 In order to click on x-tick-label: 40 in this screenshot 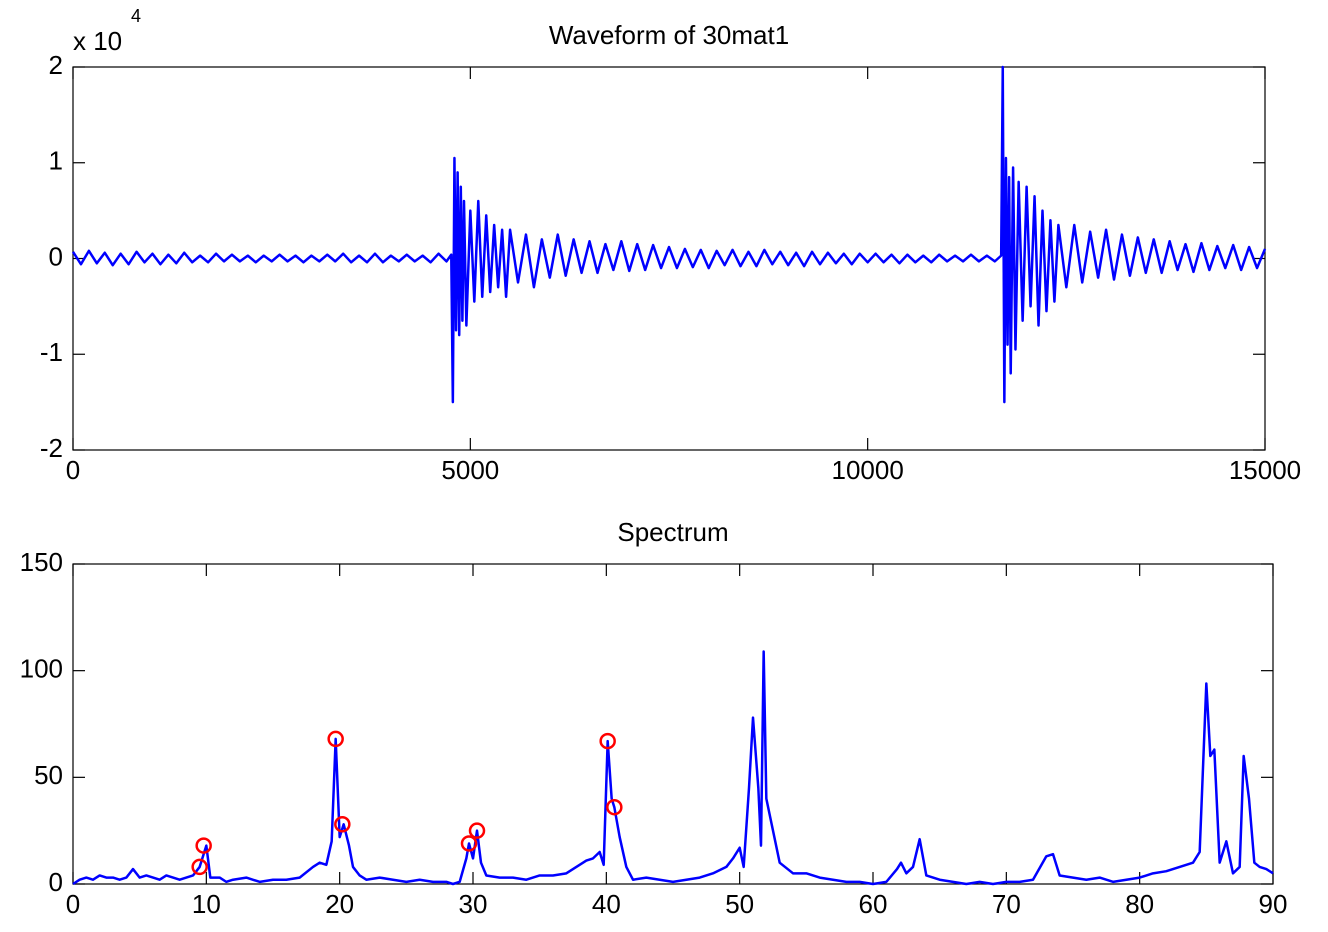, I will do `click(606, 904)`.